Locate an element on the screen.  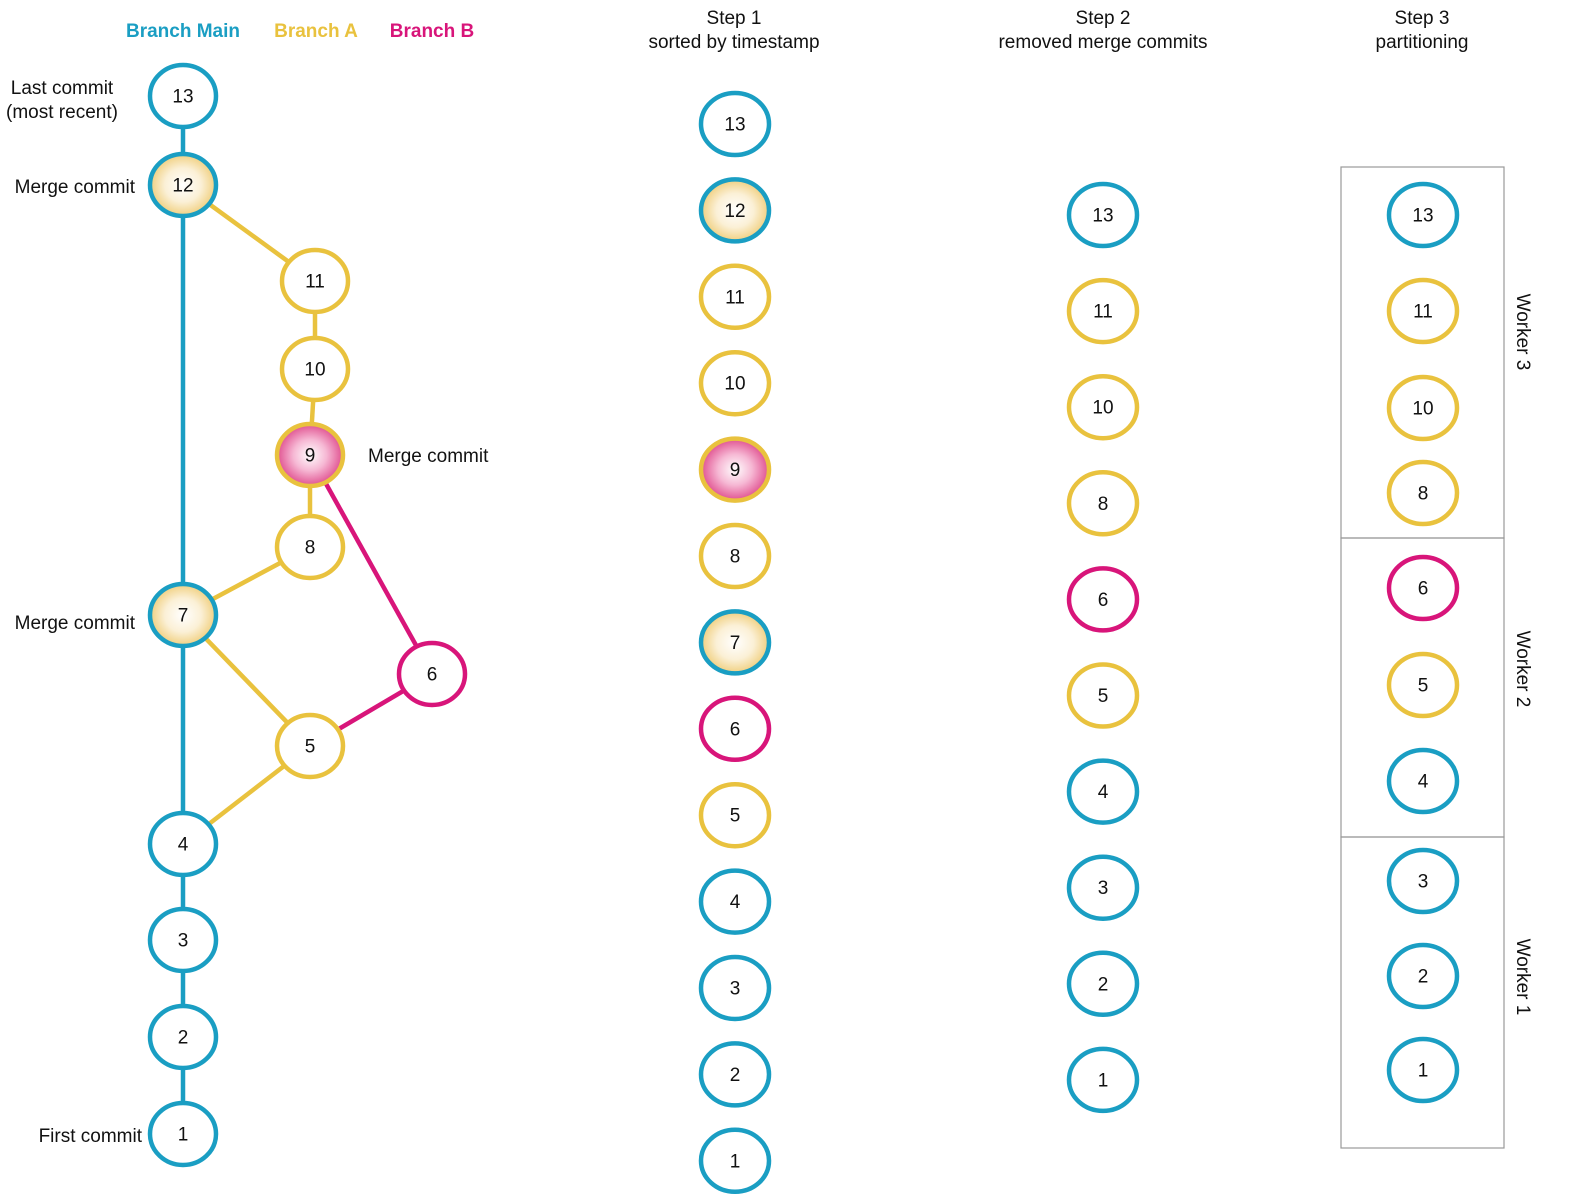
step2-commit-3: 3 is located at coordinates (1103, 888).